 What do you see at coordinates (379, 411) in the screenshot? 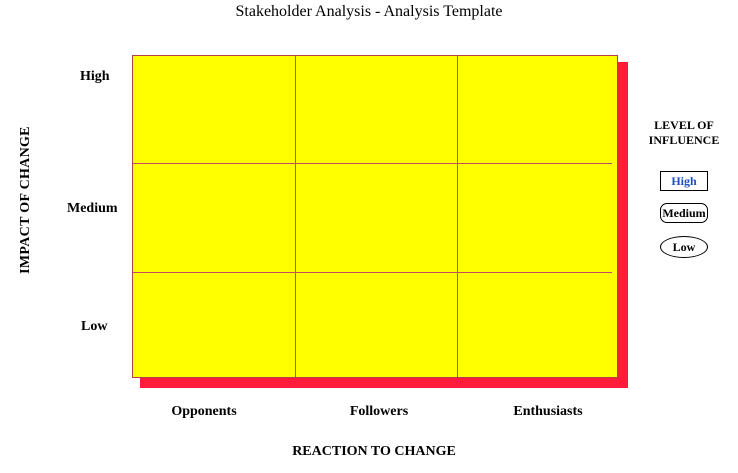
I see `column-label-followers: Followers` at bounding box center [379, 411].